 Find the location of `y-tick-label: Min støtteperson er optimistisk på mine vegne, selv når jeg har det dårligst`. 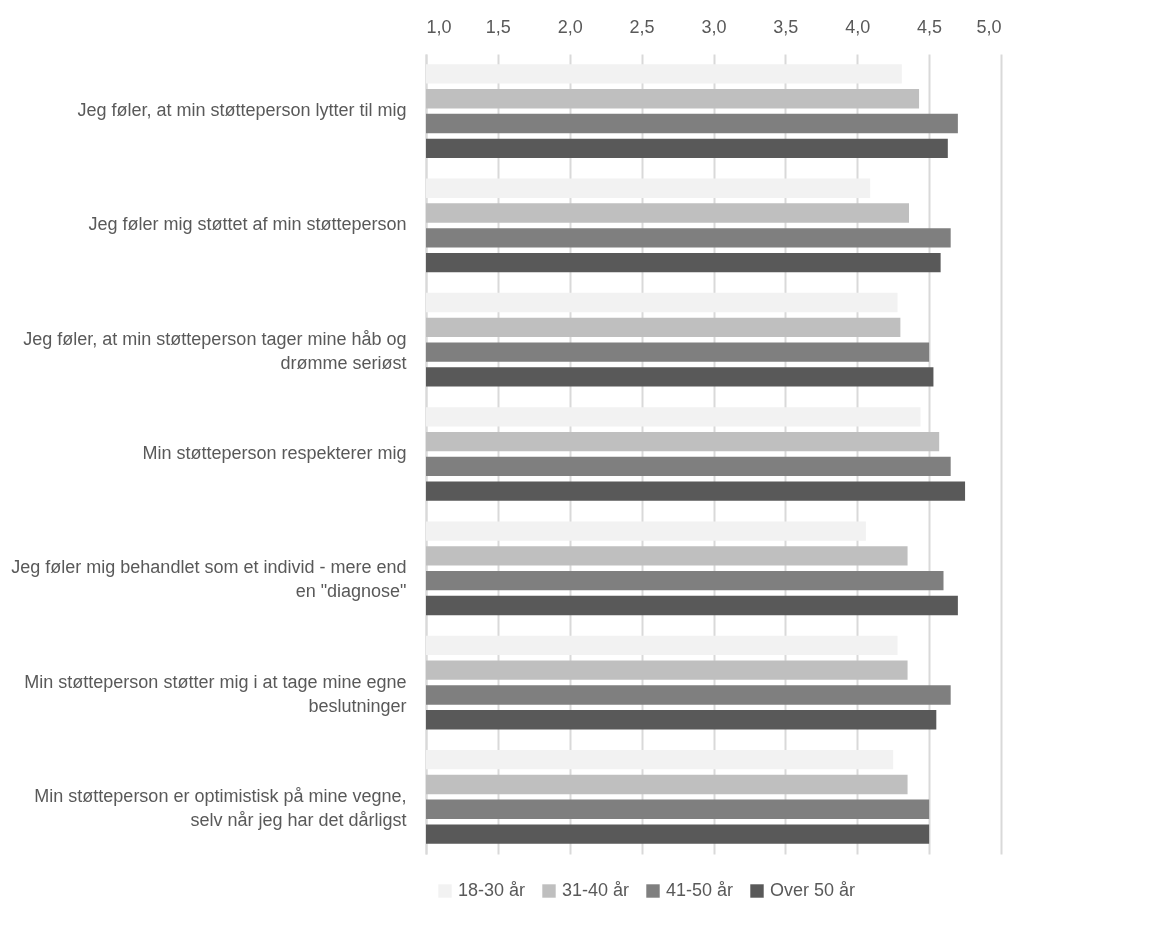

y-tick-label: Min støtteperson er optimistisk på mine vegne, selv når jeg har det dårligst is located at coordinates (220, 807).